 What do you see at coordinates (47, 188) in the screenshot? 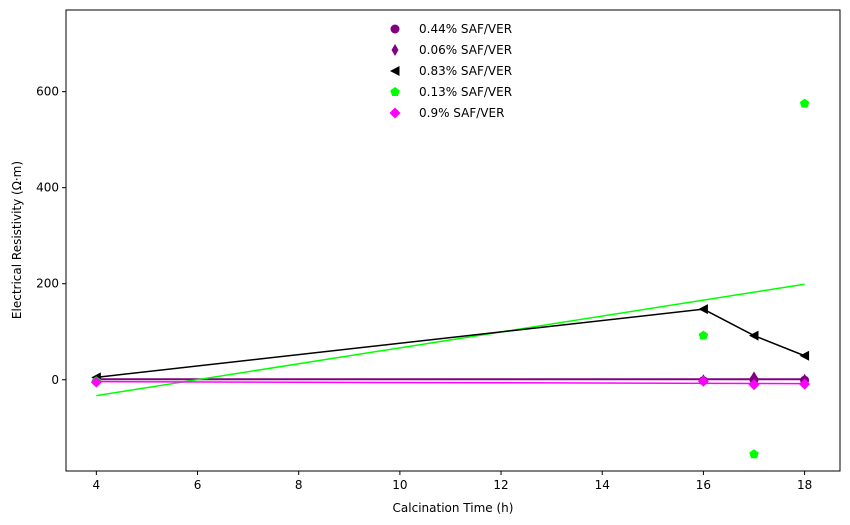
I see `y-tick-label: 400` at bounding box center [47, 188].